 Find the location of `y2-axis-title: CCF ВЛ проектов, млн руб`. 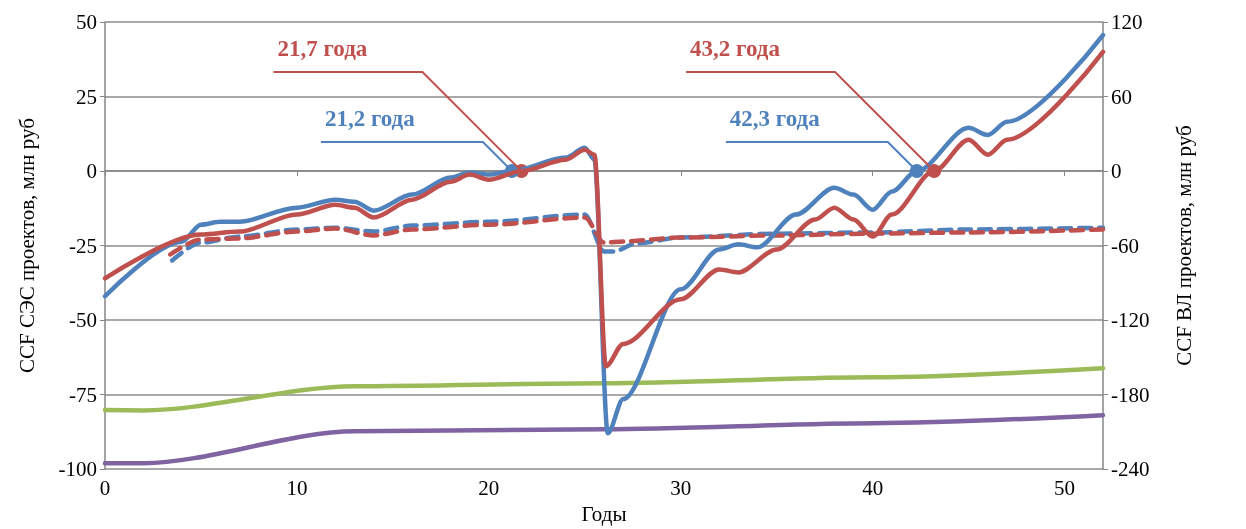

y2-axis-title: CCF ВЛ проектов, млн руб is located at coordinates (1183, 245).